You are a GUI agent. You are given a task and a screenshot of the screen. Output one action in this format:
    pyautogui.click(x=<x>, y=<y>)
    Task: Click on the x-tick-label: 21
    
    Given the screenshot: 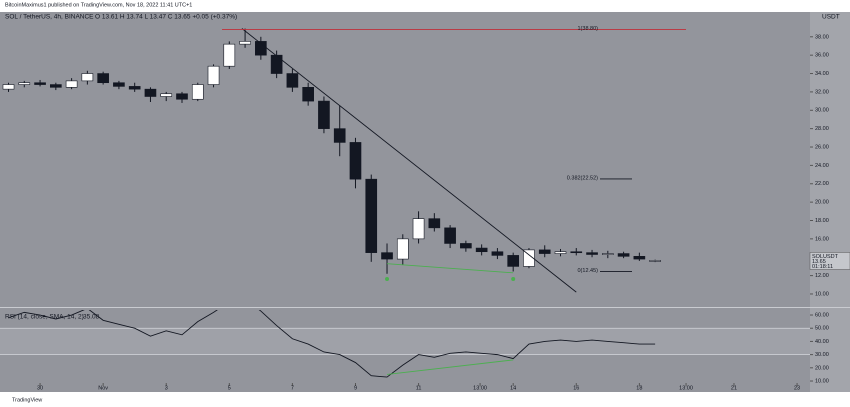 What is the action you would take?
    pyautogui.click(x=734, y=388)
    